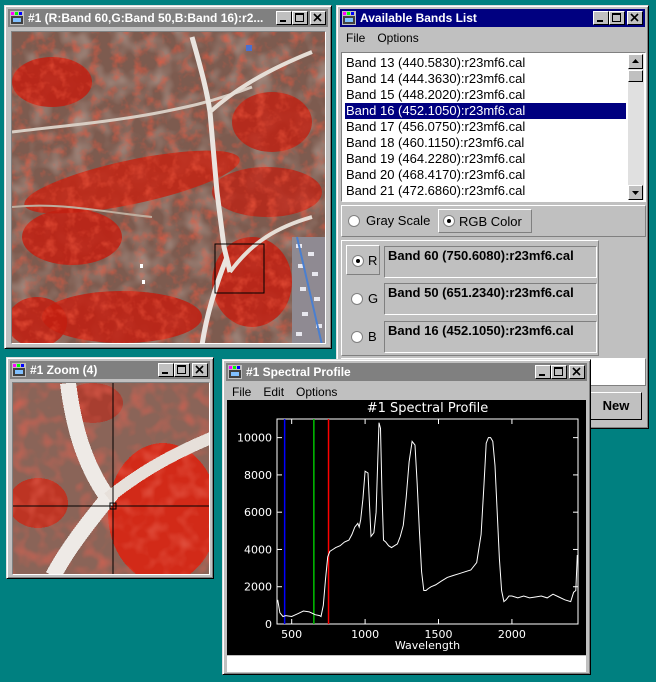  What do you see at coordinates (274, 392) in the screenshot?
I see `menu-edit: Edit` at bounding box center [274, 392].